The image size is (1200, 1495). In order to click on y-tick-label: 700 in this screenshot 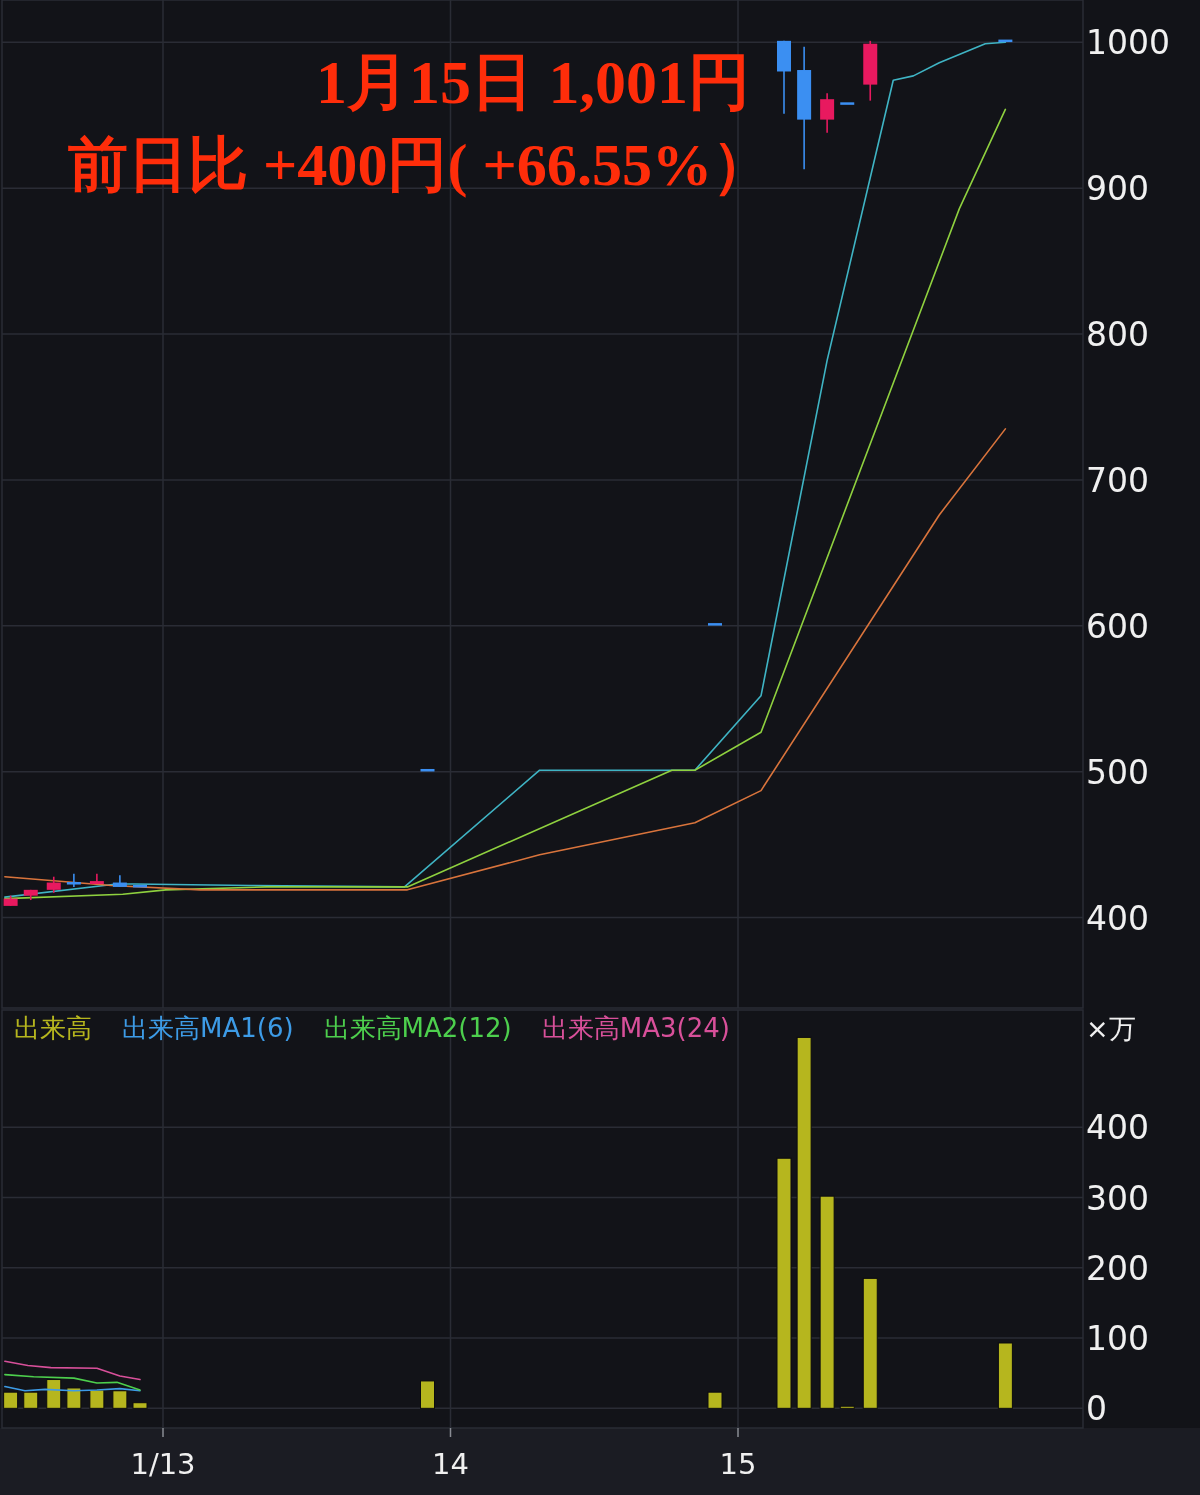, I will do `click(1117, 480)`.